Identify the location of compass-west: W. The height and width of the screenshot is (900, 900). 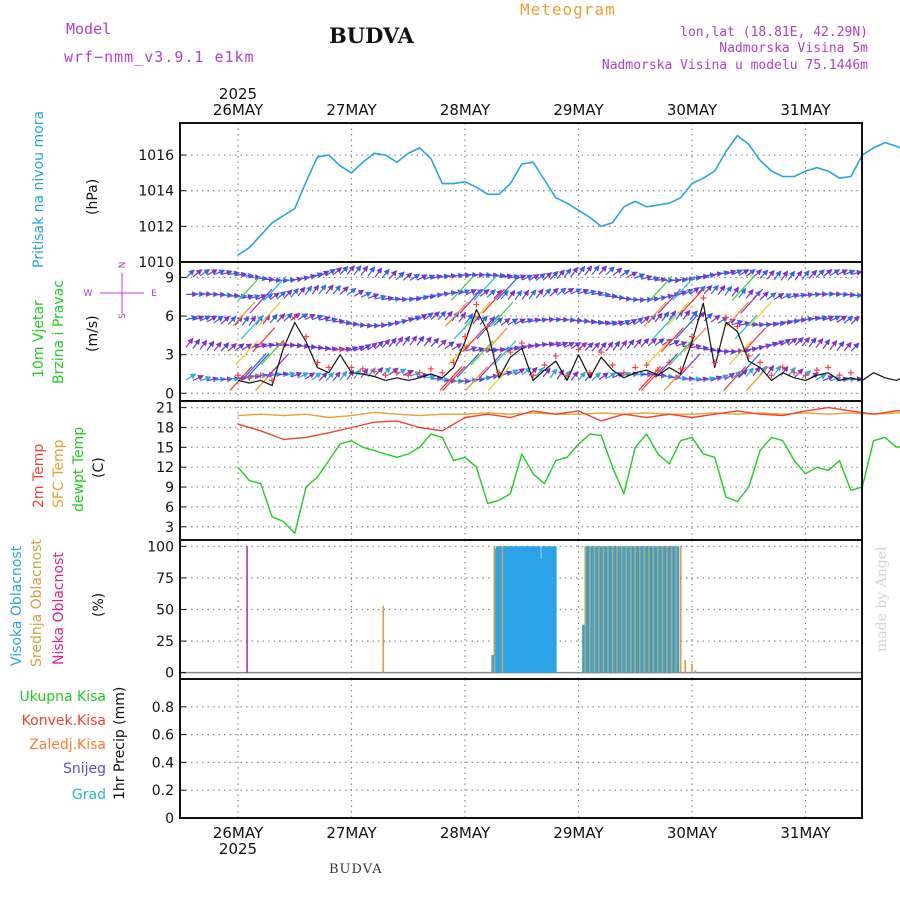
(88, 294).